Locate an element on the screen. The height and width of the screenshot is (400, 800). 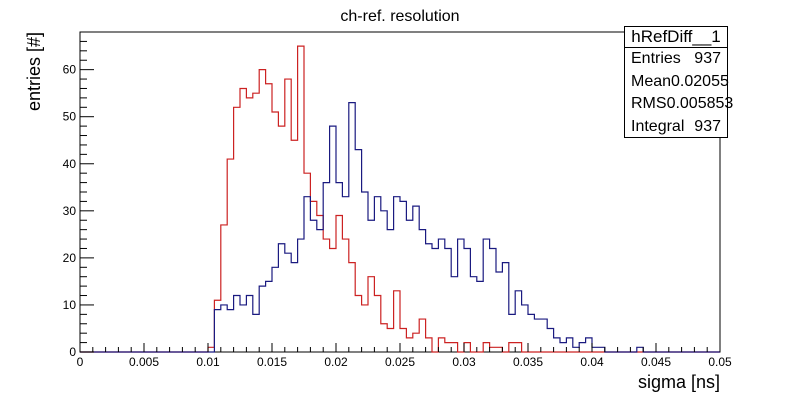
stats-label-entries: Entries is located at coordinates (656, 58).